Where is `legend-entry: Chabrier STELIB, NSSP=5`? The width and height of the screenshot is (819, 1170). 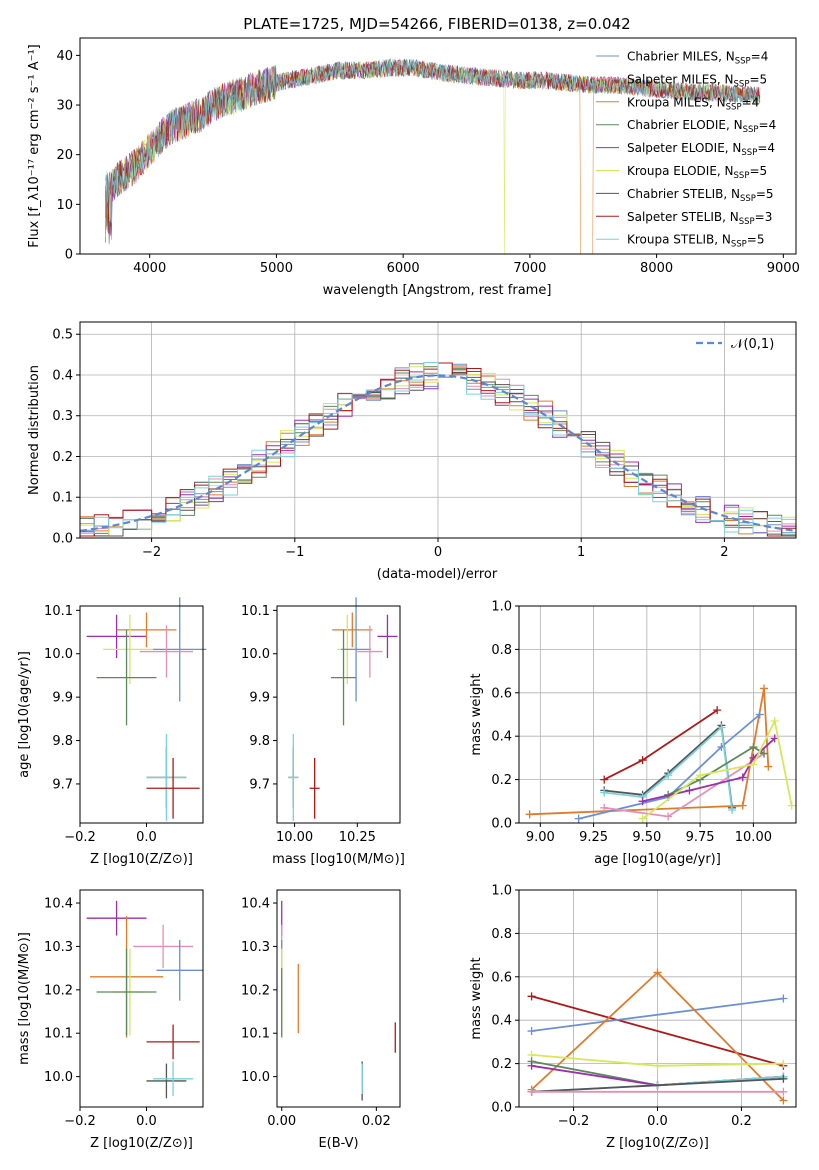
legend-entry: Chabrier STELIB, NSSP=5 is located at coordinates (700, 195).